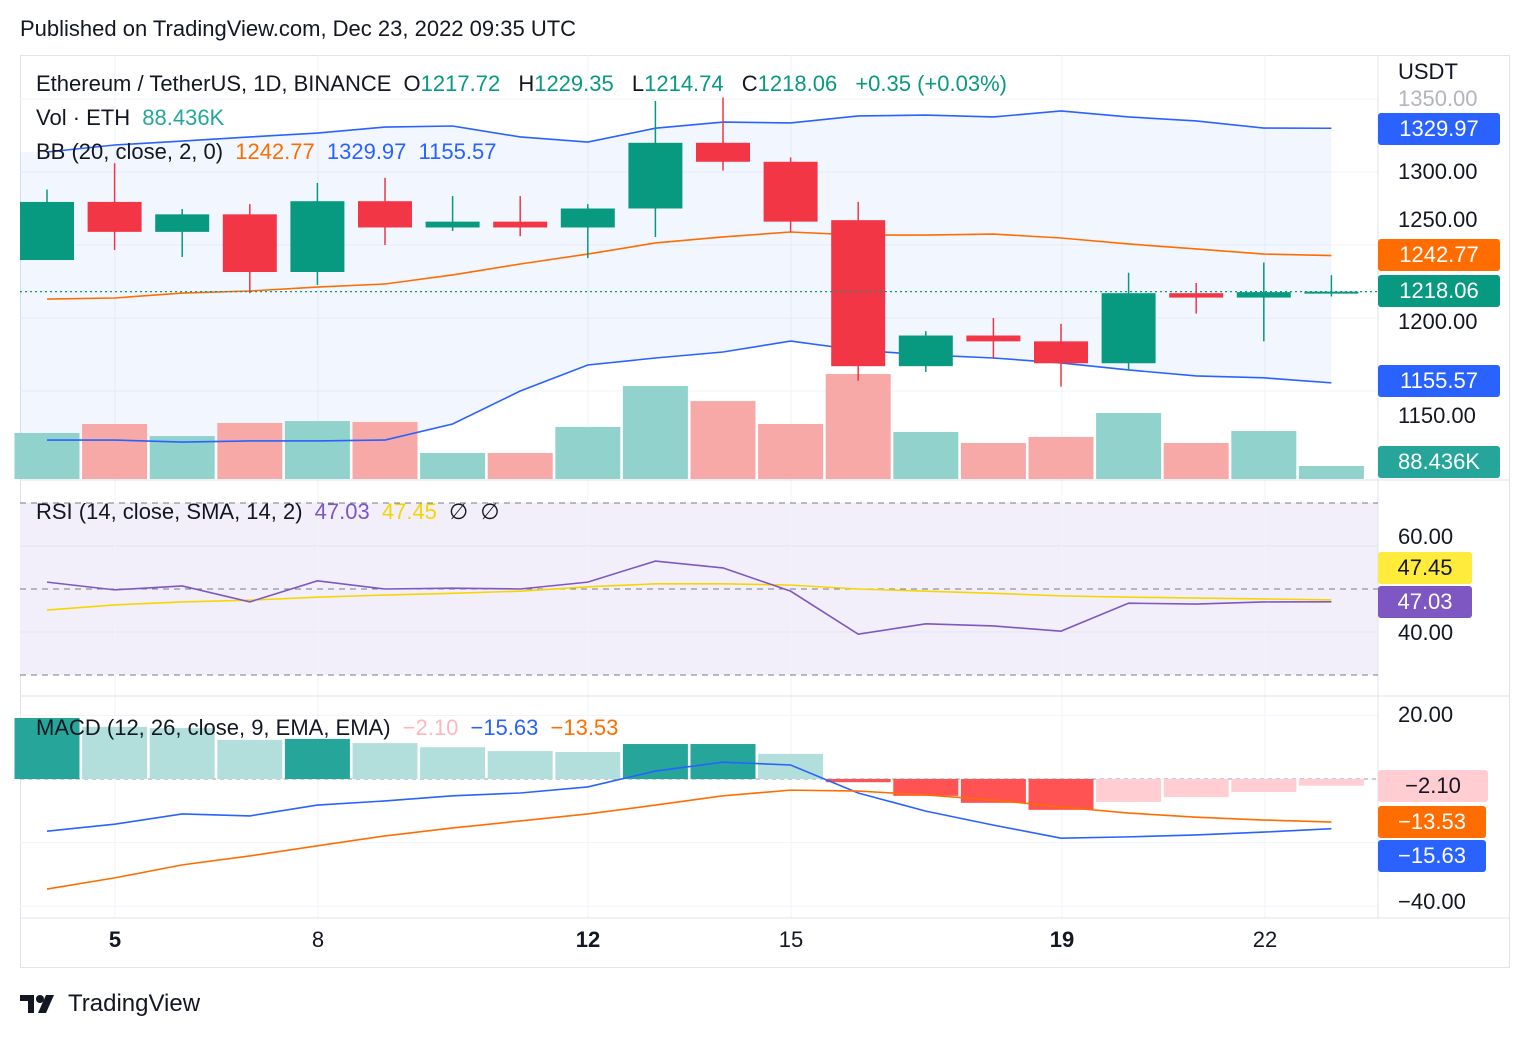  Describe the element at coordinates (684, 83) in the screenshot. I see `low-value: 1214.74` at that location.